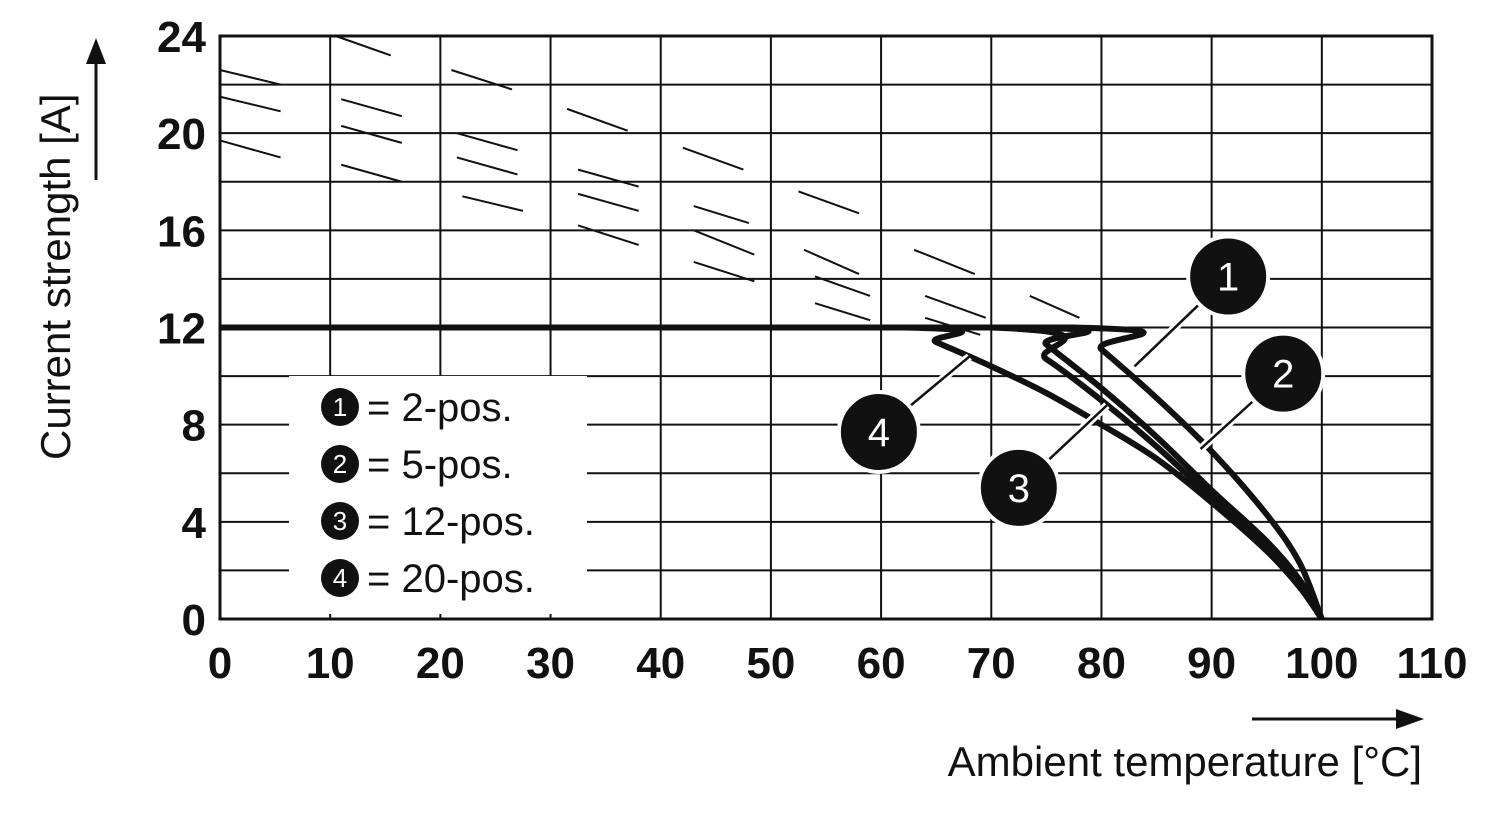  I want to click on x-axis-arrow-head, so click(1410, 719).